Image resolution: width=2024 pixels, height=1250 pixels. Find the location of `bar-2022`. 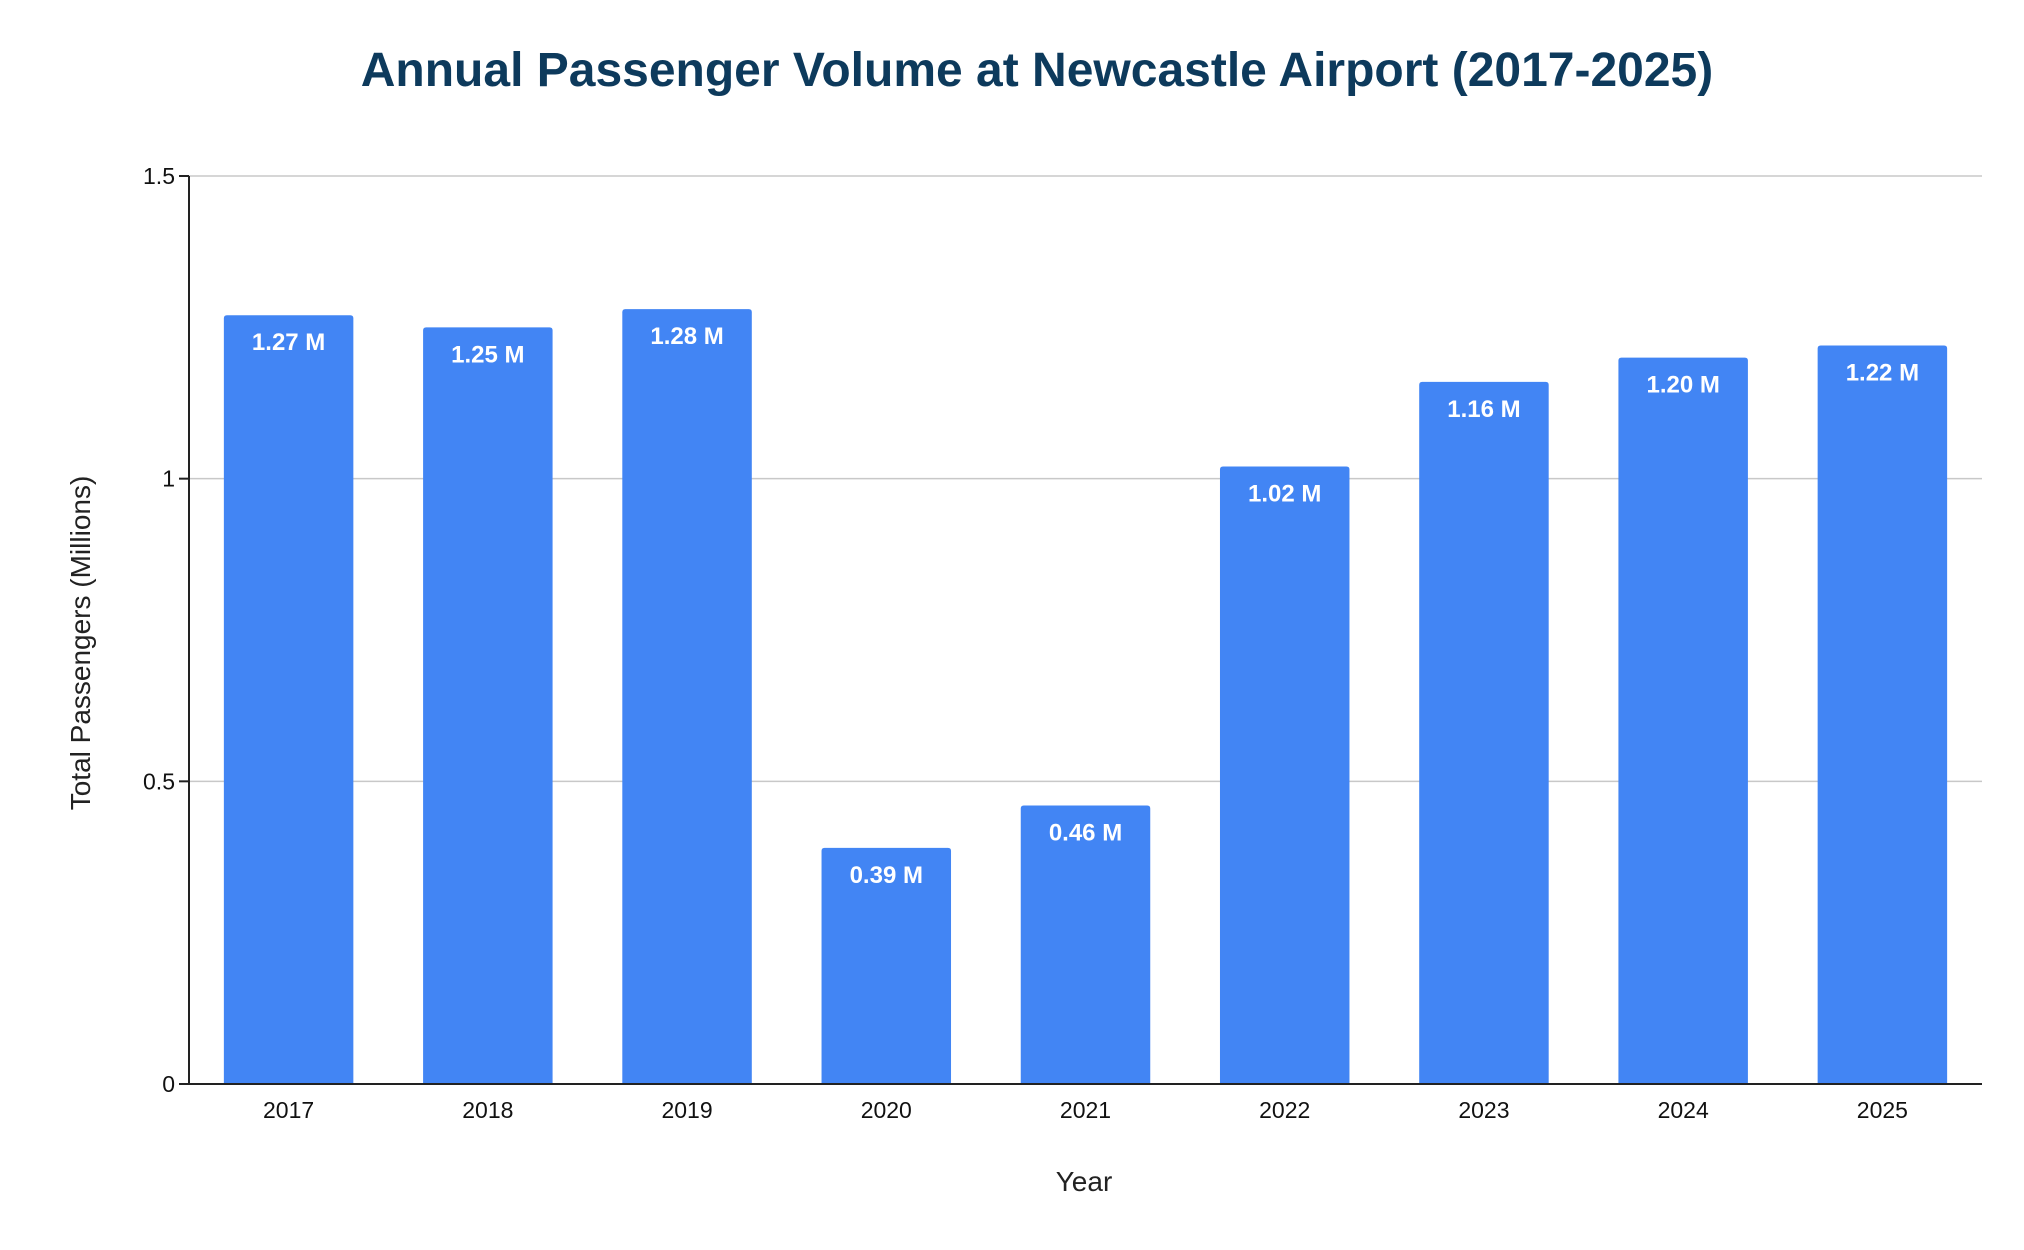

bar-2022 is located at coordinates (1284, 775).